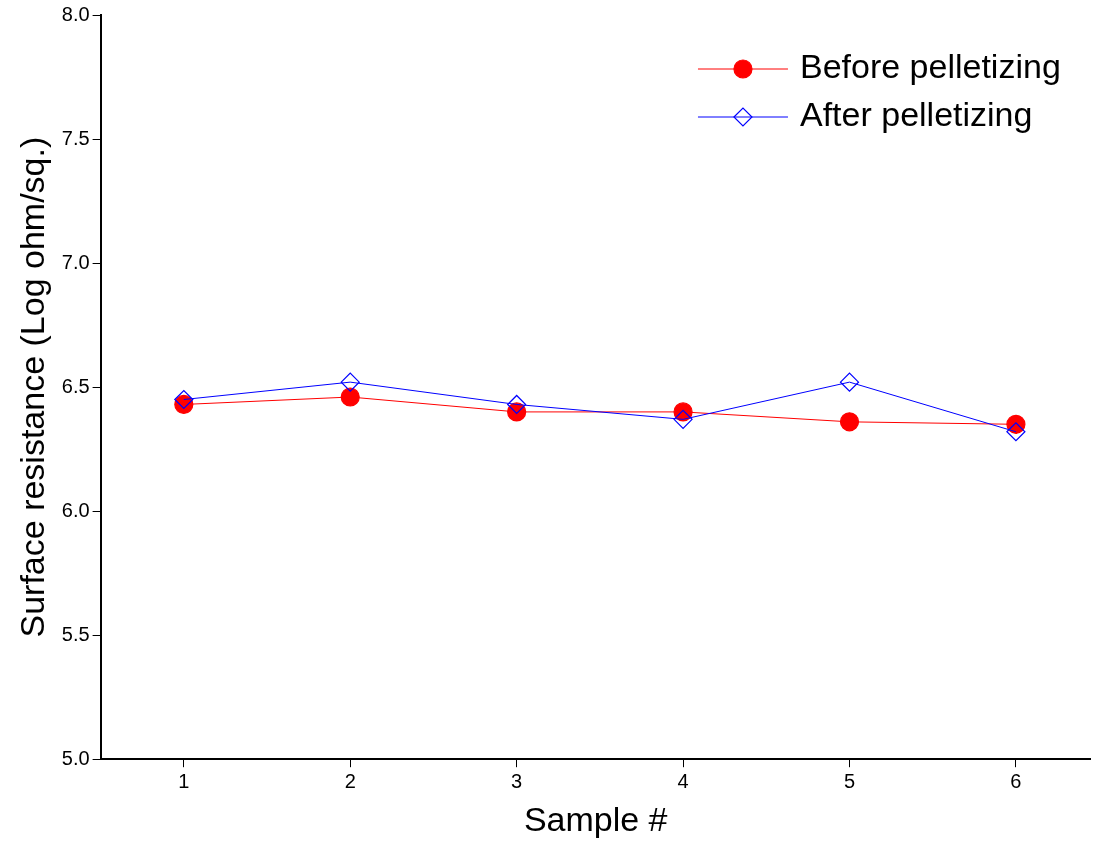 The image size is (1101, 851). I want to click on y-tick-label: 7.0, so click(75, 261).